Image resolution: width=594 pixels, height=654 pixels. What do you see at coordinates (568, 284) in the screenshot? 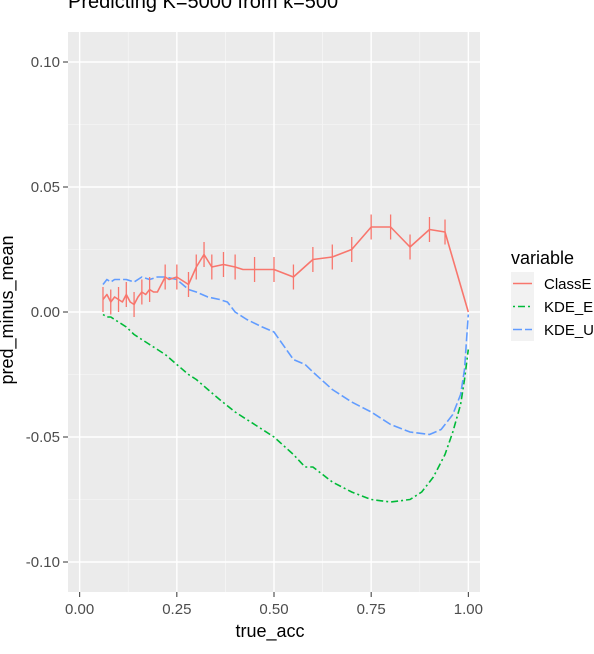
I see `legend-label-ClassE: ClassE` at bounding box center [568, 284].